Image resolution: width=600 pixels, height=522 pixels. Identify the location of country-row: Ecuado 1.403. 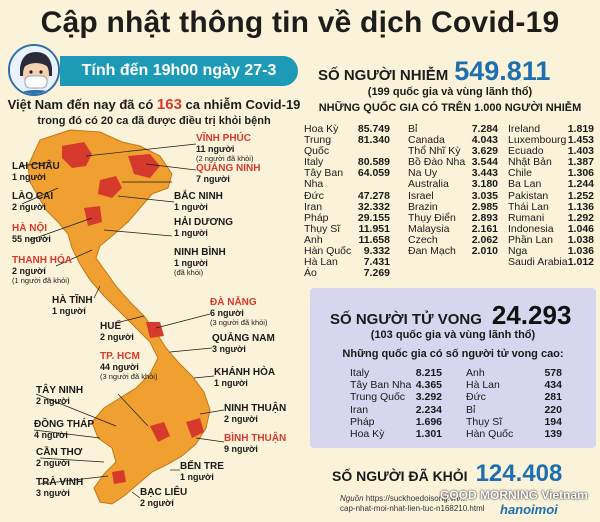
(551, 151).